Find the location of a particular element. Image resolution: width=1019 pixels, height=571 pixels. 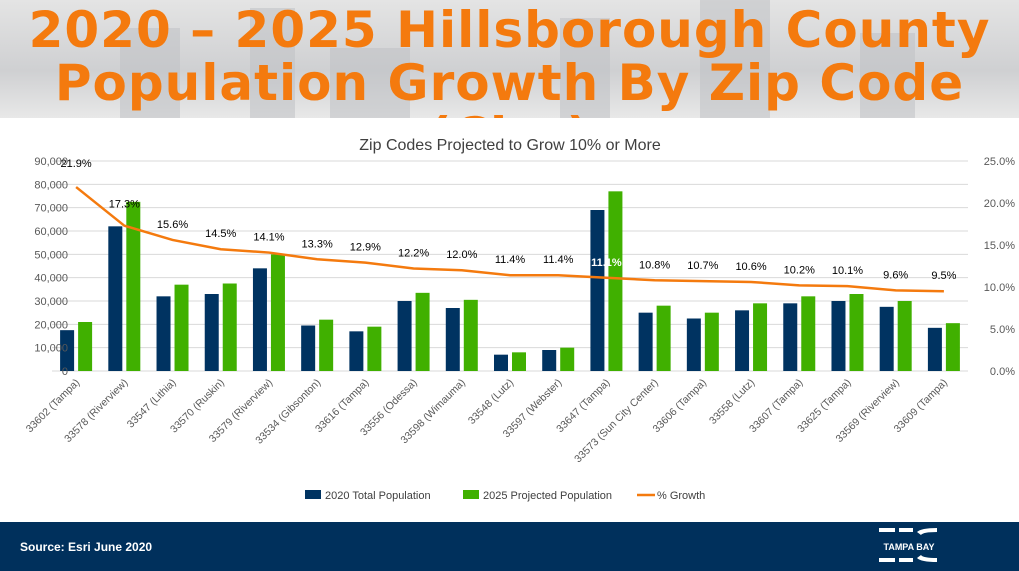

edc-tampa-bay-logo: TAMPA BAY is located at coordinates (908, 545).